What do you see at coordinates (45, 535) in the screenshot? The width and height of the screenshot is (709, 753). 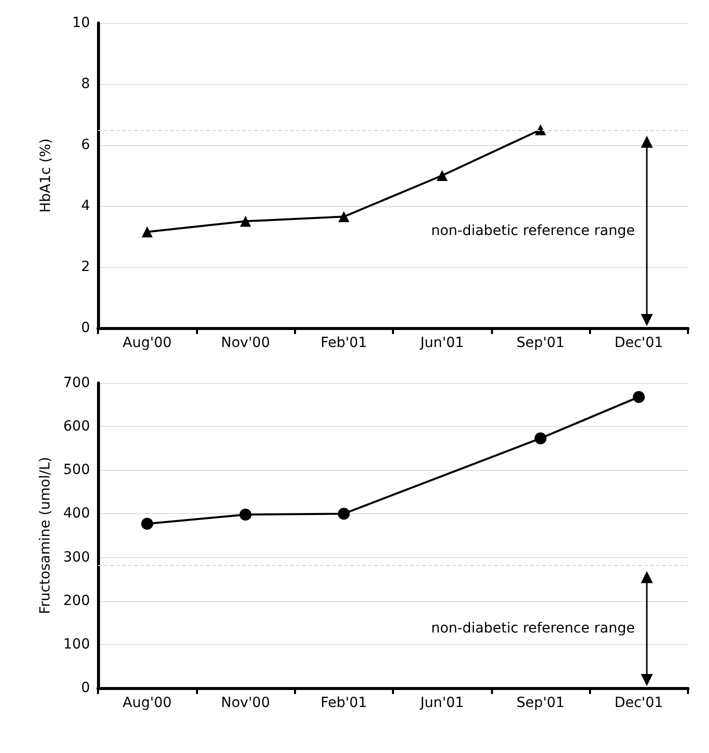 I see `y-axis-title: Fructosamine (umol/L)` at bounding box center [45, 535].